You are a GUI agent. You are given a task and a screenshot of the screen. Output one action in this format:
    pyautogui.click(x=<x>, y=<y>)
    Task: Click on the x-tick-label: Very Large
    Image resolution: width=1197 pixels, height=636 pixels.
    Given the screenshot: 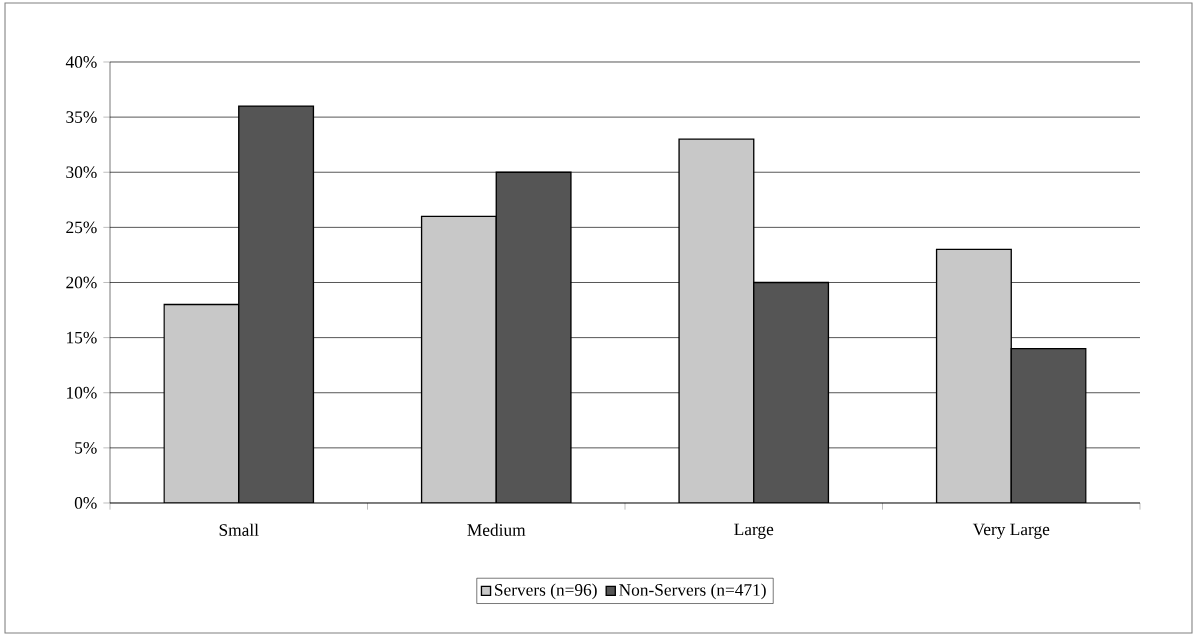 What is the action you would take?
    pyautogui.click(x=1011, y=531)
    